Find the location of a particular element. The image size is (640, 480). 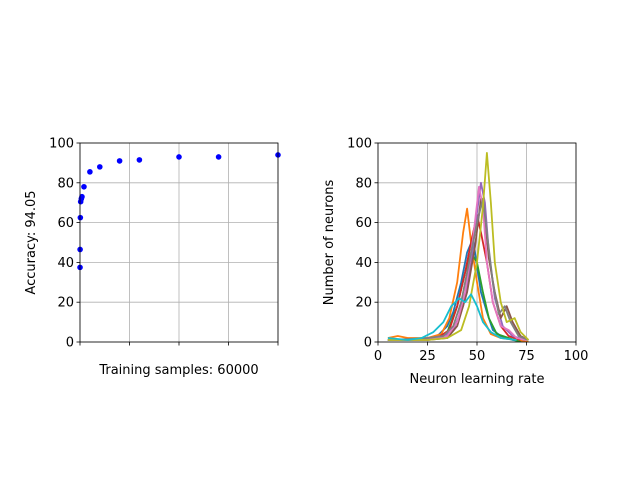

accuracy-ytick-label-3: 60 is located at coordinates (65, 223).